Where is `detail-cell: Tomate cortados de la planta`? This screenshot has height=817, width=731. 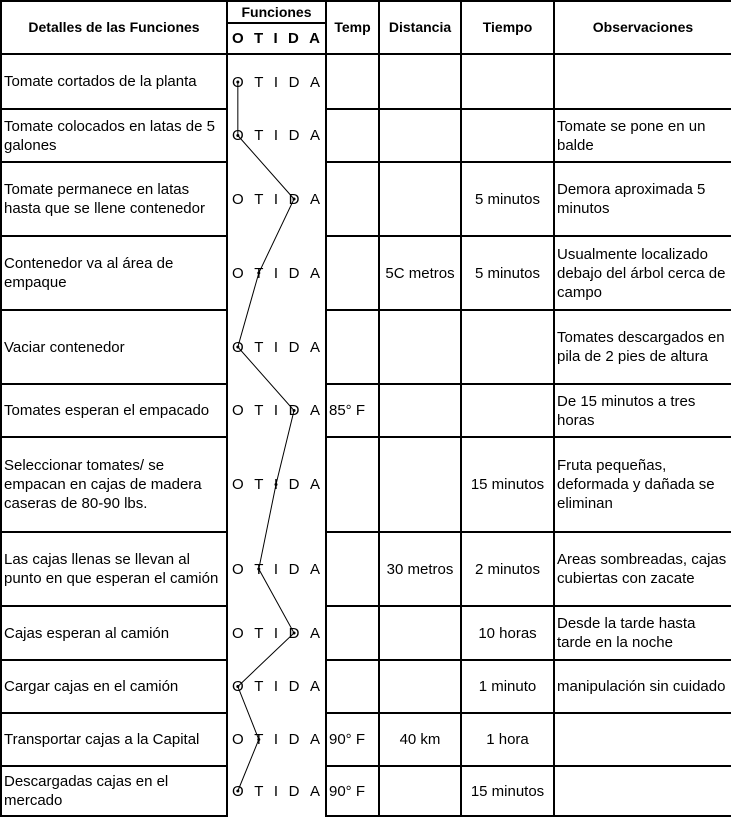
detail-cell: Tomate cortados de la planta is located at coordinates (114, 81).